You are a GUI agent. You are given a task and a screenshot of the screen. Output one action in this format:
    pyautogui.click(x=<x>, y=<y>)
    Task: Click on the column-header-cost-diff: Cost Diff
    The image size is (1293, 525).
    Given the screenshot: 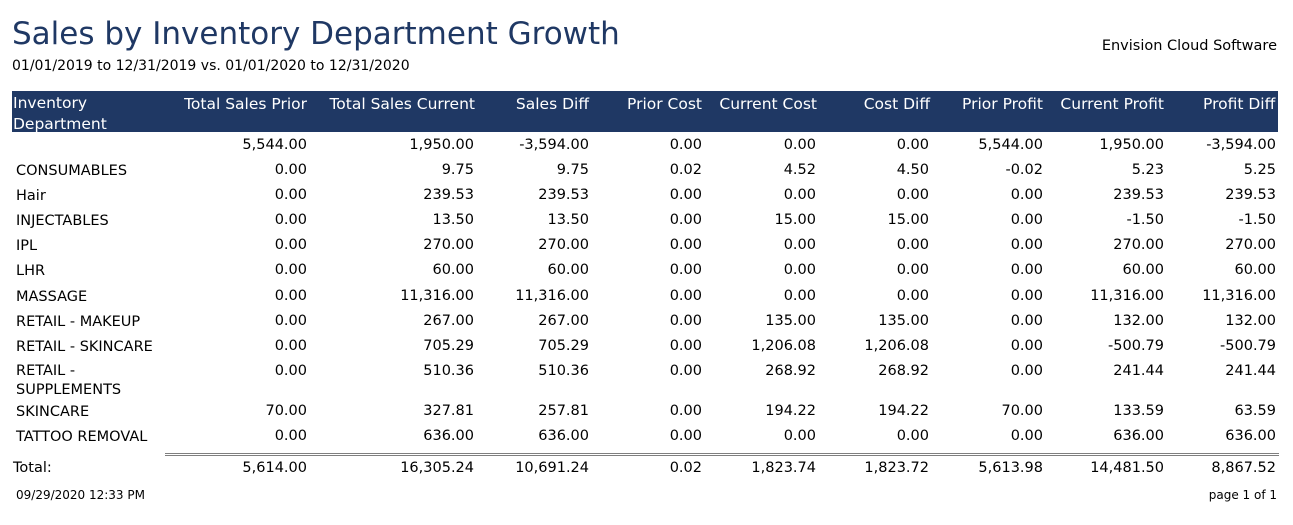 What is the action you would take?
    pyautogui.click(x=896, y=104)
    